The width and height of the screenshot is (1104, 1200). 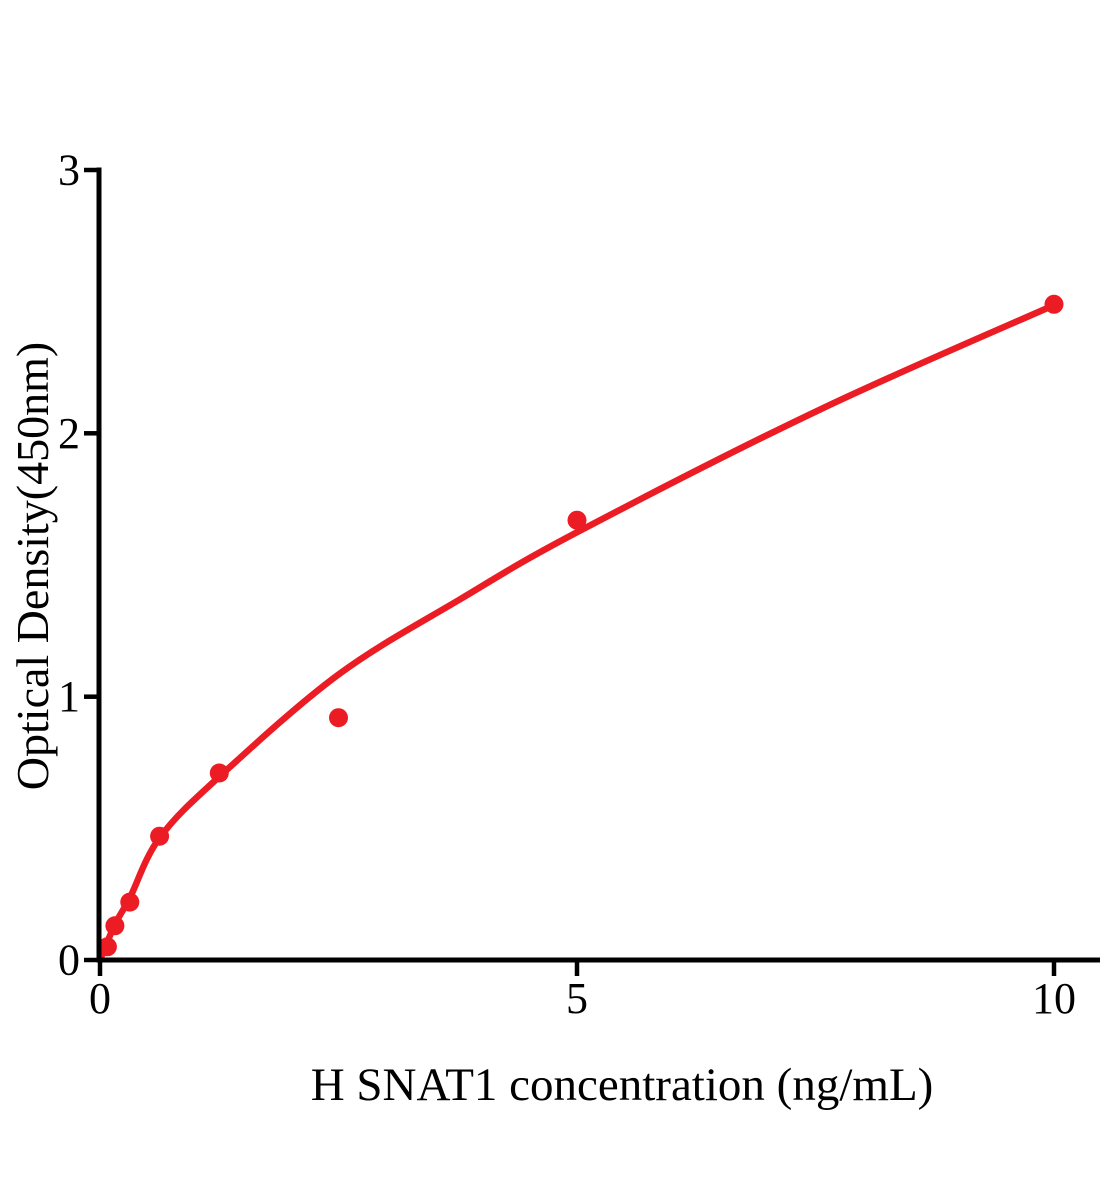 I want to click on x-axis-title: H SNAT1 concentration (ng/mL), so click(x=622, y=1085).